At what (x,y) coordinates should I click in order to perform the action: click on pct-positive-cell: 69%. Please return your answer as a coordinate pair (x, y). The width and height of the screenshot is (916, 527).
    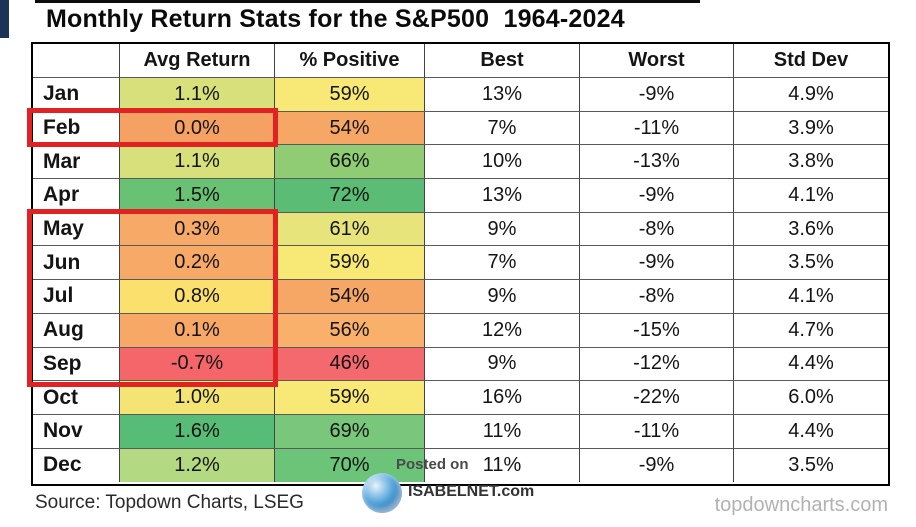
    Looking at the image, I should click on (350, 431).